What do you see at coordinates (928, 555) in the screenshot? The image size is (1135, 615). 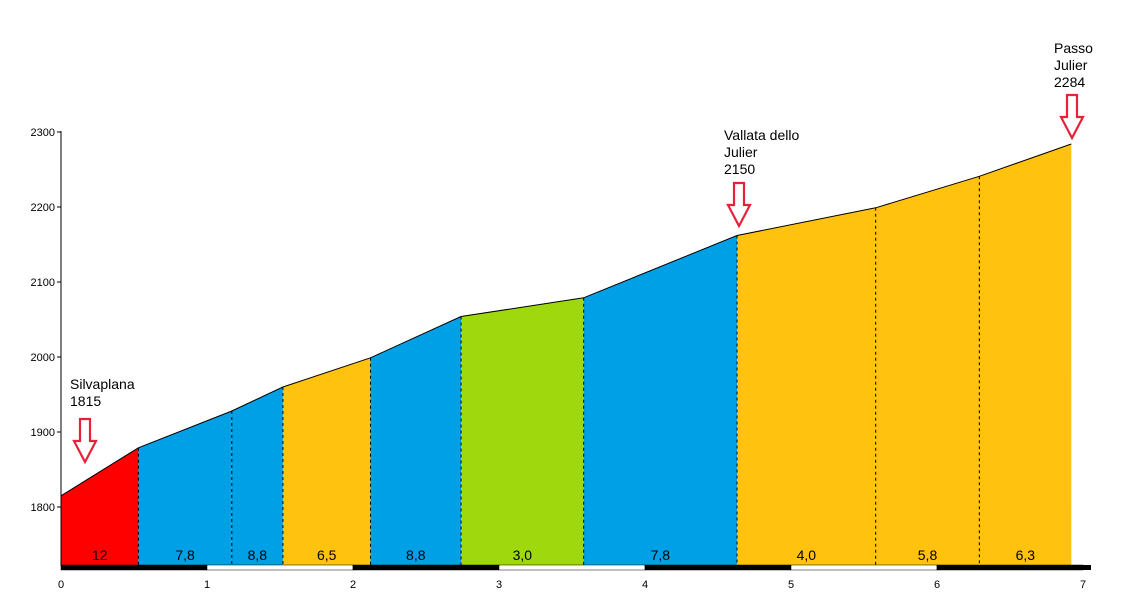 I see `gradient-label-9: 5,8` at bounding box center [928, 555].